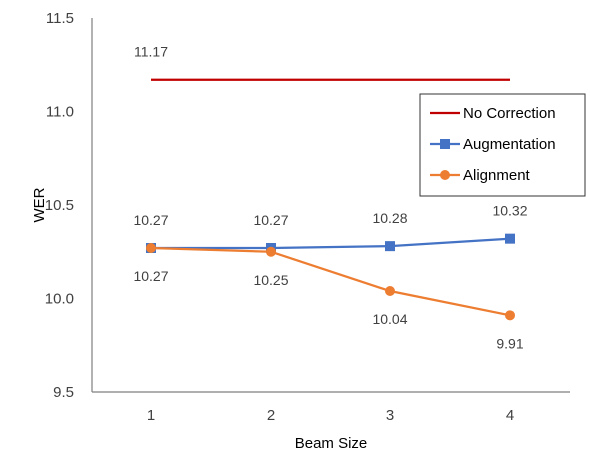 This screenshot has height=457, width=590. I want to click on y-tick-labels: 9.5 10.0 10.5 11.0 11.5, so click(59, 205).